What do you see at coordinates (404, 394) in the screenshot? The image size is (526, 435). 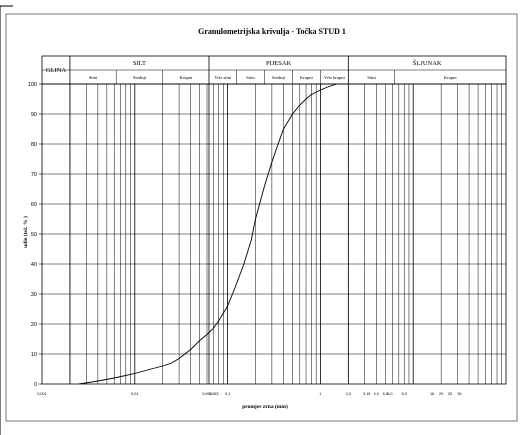 I see `x-tick-label: 6,3` at bounding box center [404, 394].